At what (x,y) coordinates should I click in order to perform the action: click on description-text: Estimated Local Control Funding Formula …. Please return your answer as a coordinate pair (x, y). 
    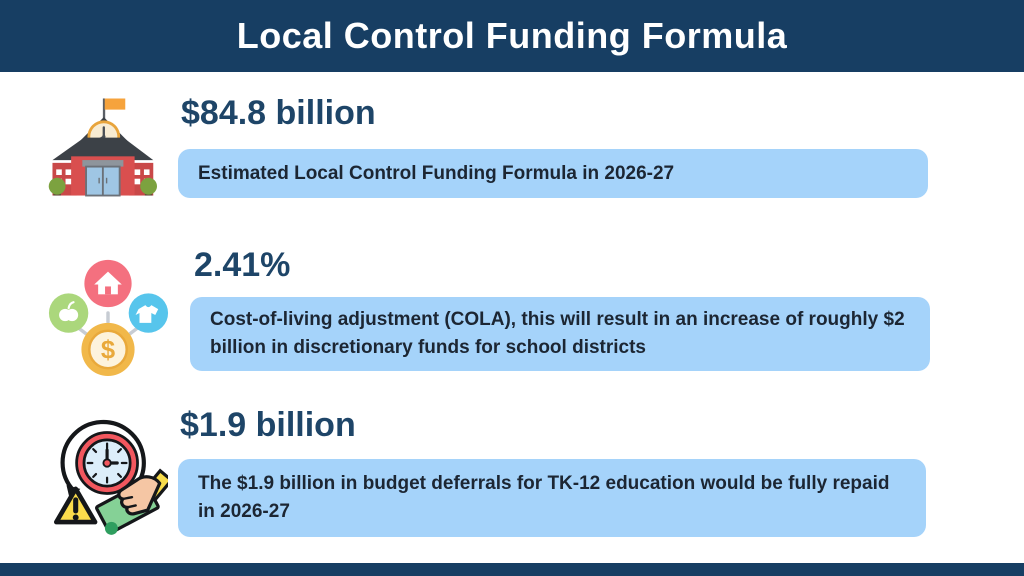
    Looking at the image, I should click on (436, 173).